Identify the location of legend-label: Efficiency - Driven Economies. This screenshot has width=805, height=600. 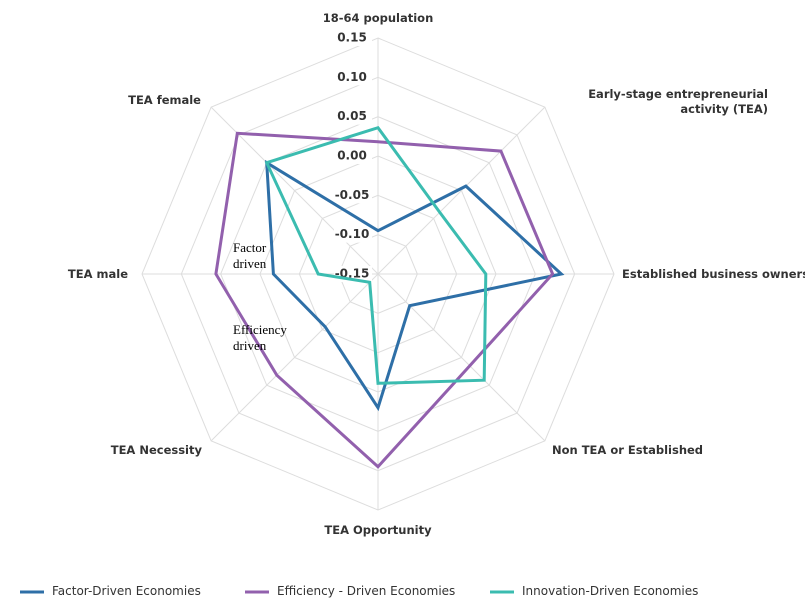
(366, 591).